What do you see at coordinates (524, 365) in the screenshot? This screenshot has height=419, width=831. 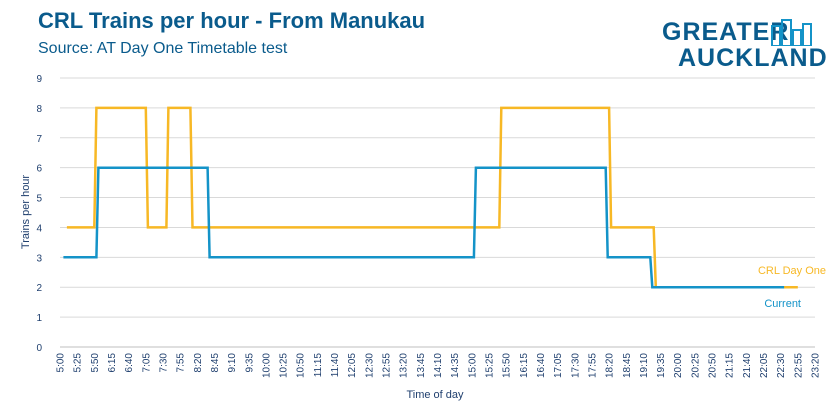 I see `x-tick-label: 16:15` at bounding box center [524, 365].